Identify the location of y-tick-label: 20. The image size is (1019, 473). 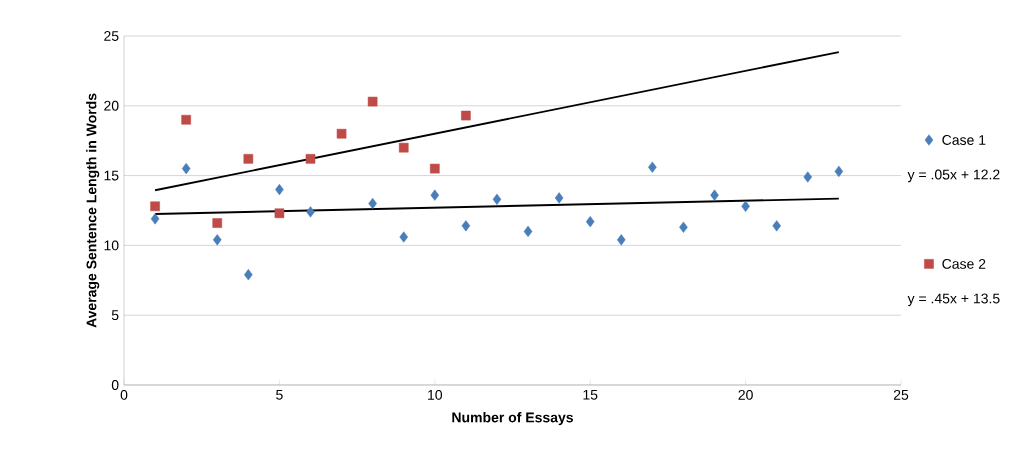
(111, 105).